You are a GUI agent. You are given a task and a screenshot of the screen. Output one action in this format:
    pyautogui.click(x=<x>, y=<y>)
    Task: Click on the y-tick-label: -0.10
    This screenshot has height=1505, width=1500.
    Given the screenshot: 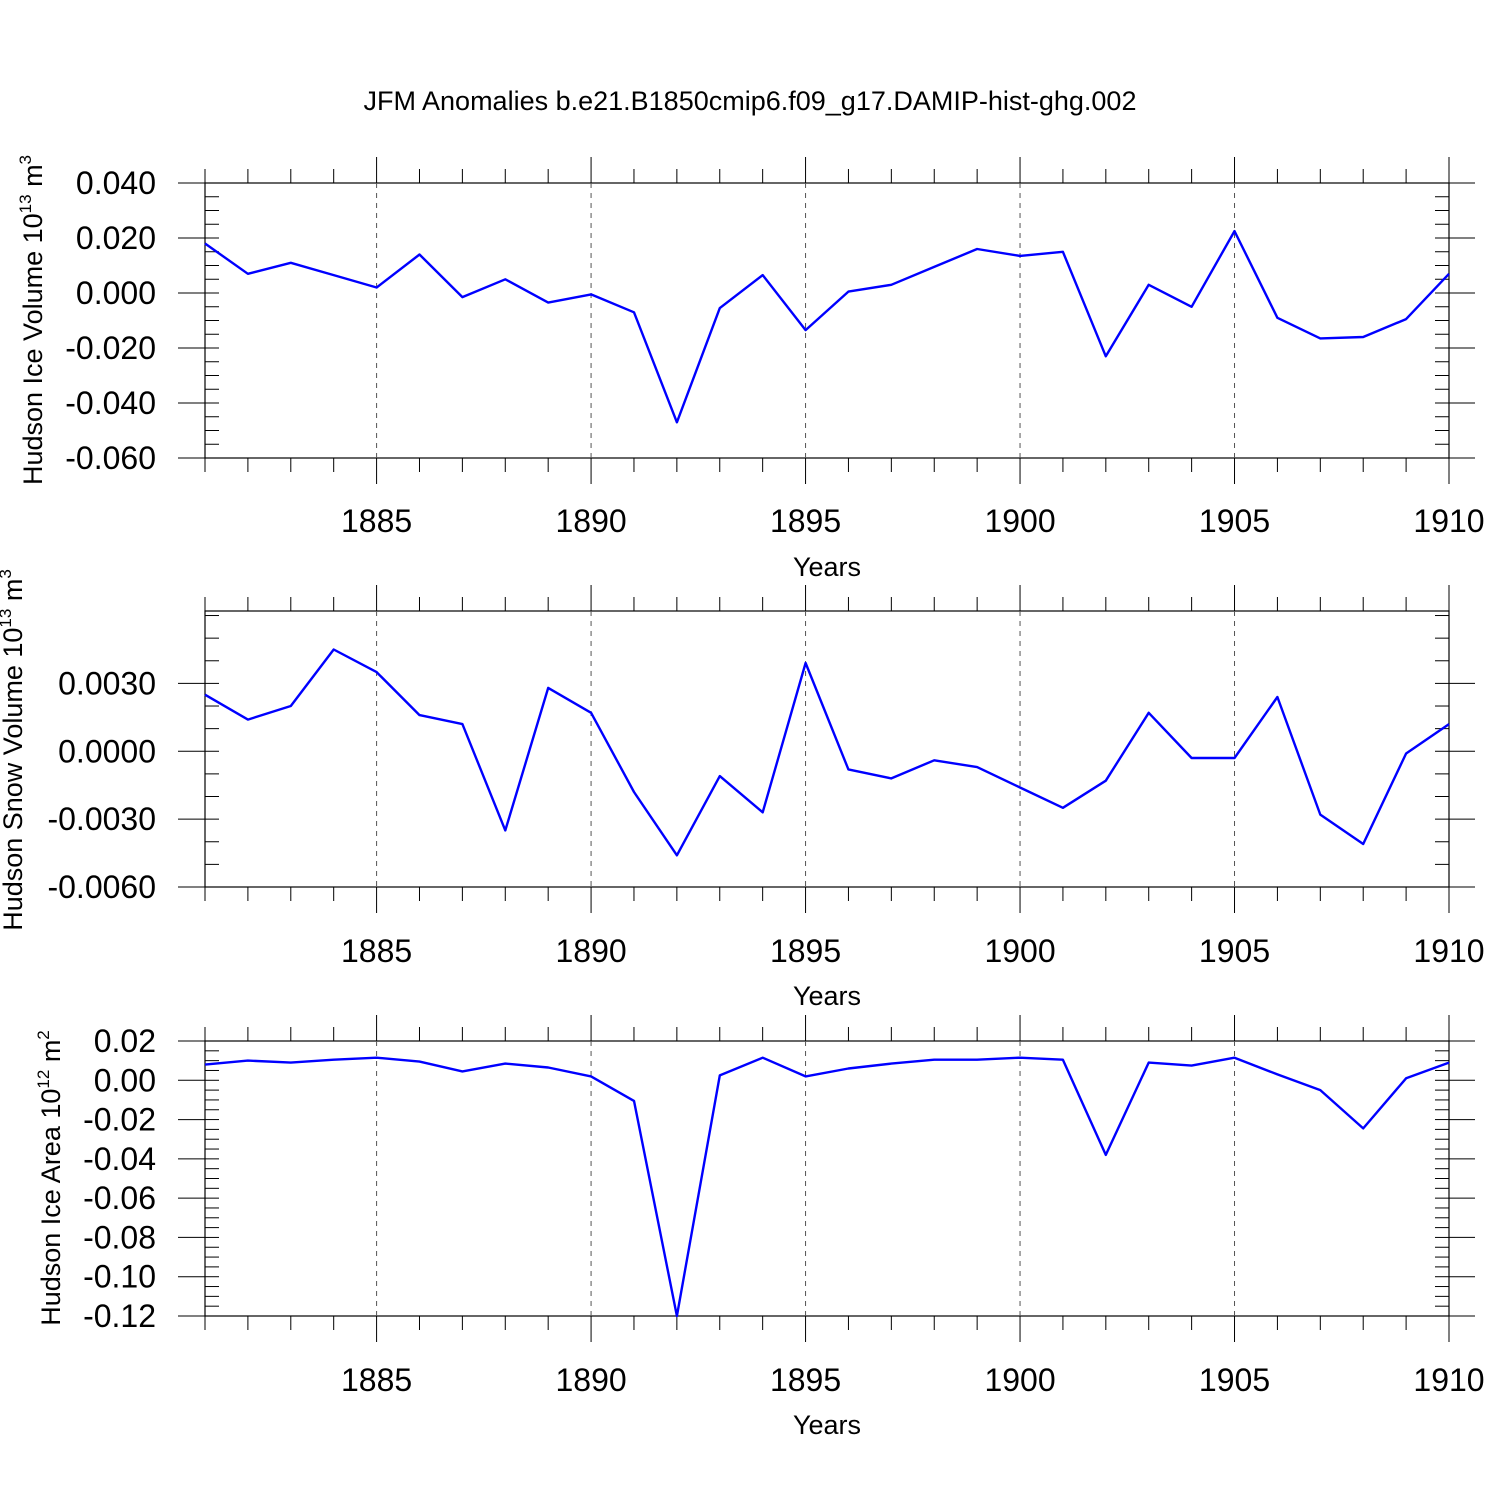 What is the action you would take?
    pyautogui.click(x=119, y=1277)
    